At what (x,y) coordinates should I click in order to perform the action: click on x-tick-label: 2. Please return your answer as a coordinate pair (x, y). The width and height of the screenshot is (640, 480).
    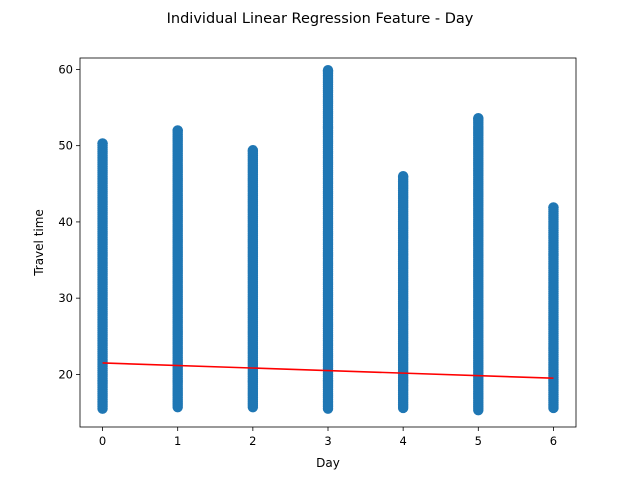
    Looking at the image, I should click on (252, 441).